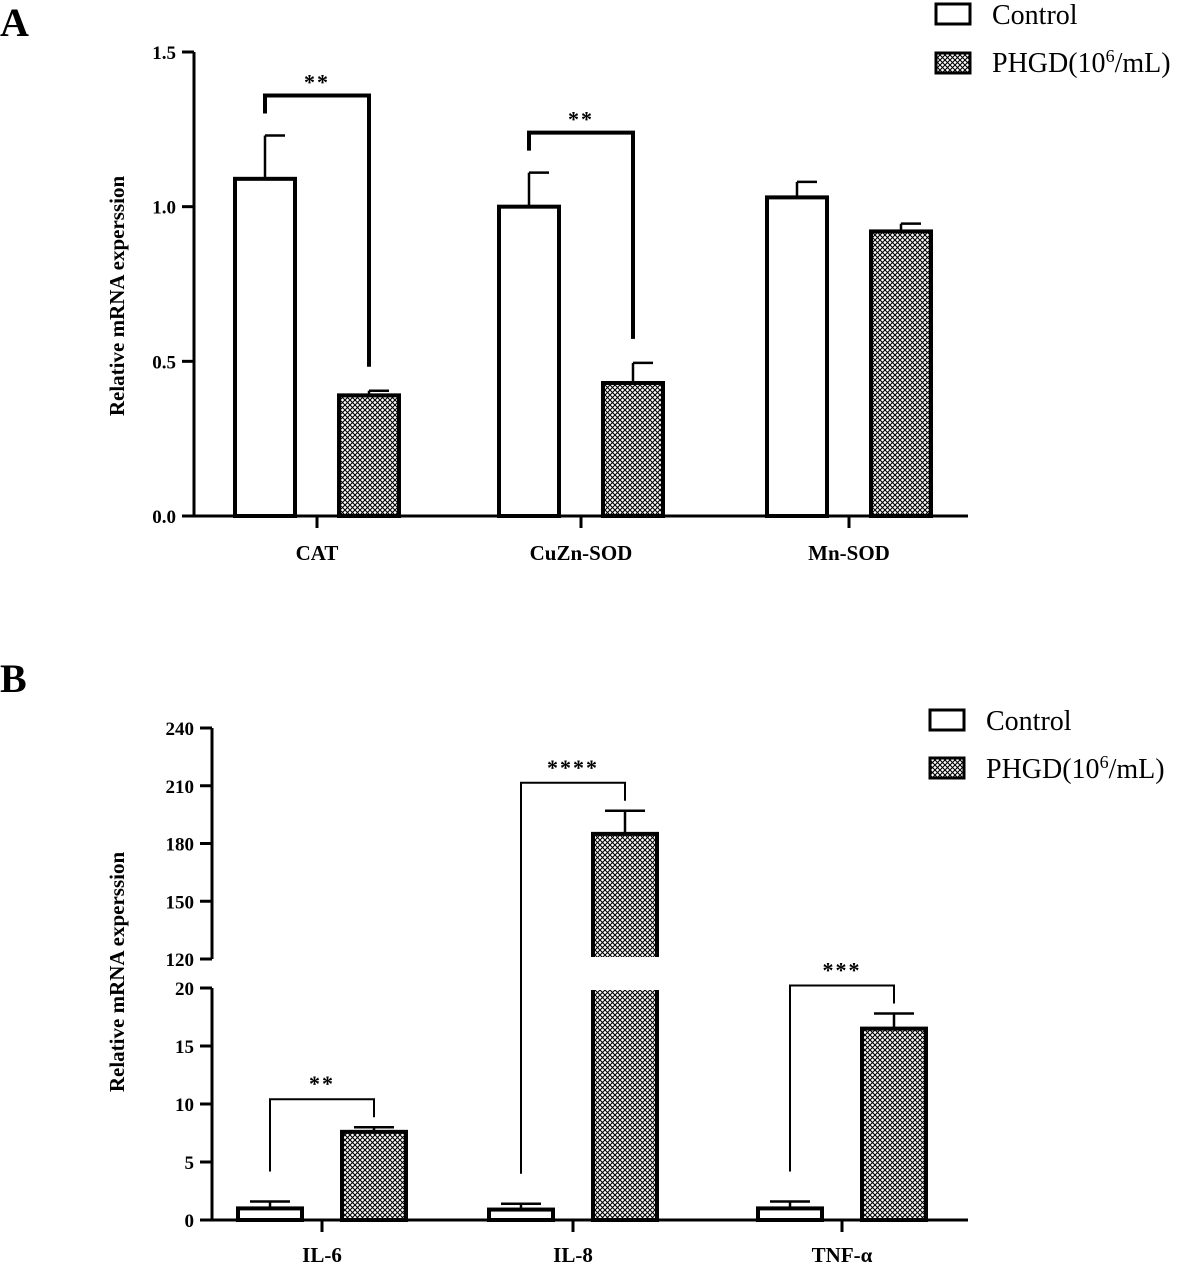 The width and height of the screenshot is (1200, 1267). Describe the element at coordinates (317, 230) in the screenshot. I see `panel-a-significance-bracket-cat` at that location.